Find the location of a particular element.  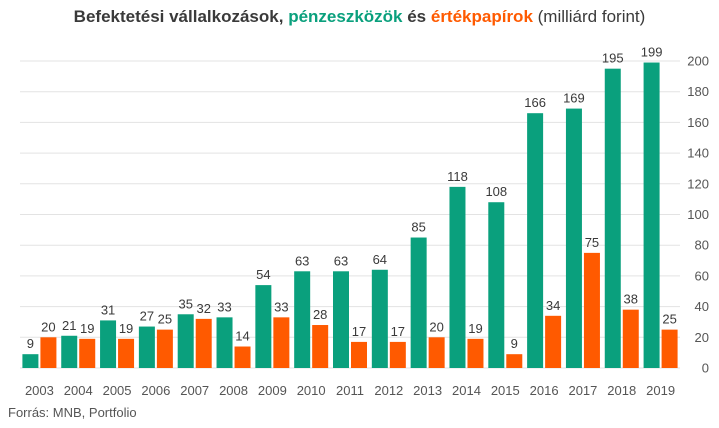

y-tick-label: 20 is located at coordinates (702, 337).